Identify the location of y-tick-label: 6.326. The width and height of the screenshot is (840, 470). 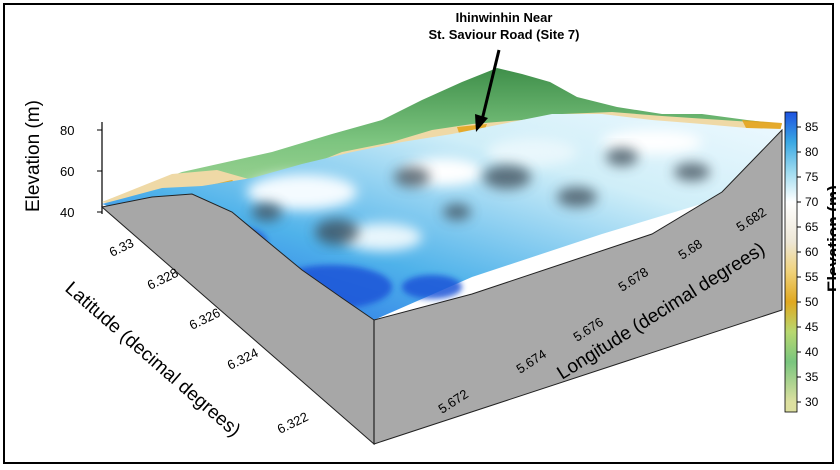
(205, 319).